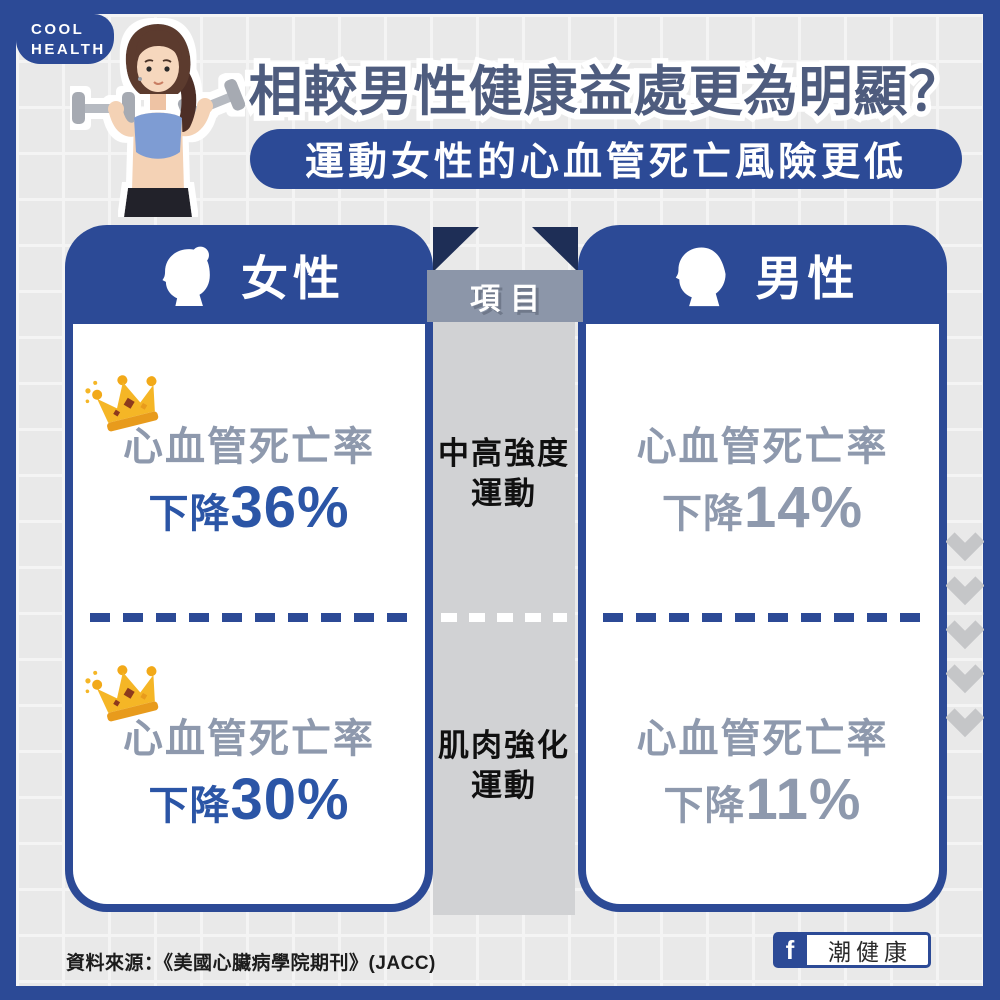 The image size is (1000, 1000). What do you see at coordinates (606, 159) in the screenshot?
I see `subtitle-pill: 運動女性的心血管死亡風險更低` at bounding box center [606, 159].